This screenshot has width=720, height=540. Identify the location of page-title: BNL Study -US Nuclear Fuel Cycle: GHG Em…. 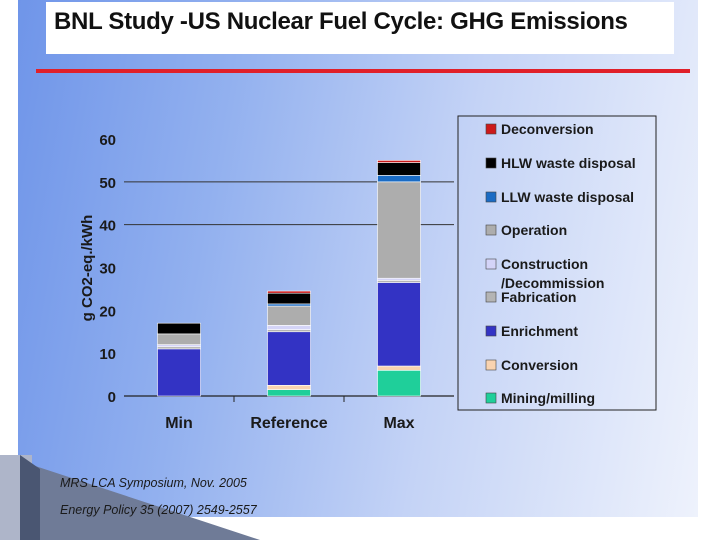
(341, 21).